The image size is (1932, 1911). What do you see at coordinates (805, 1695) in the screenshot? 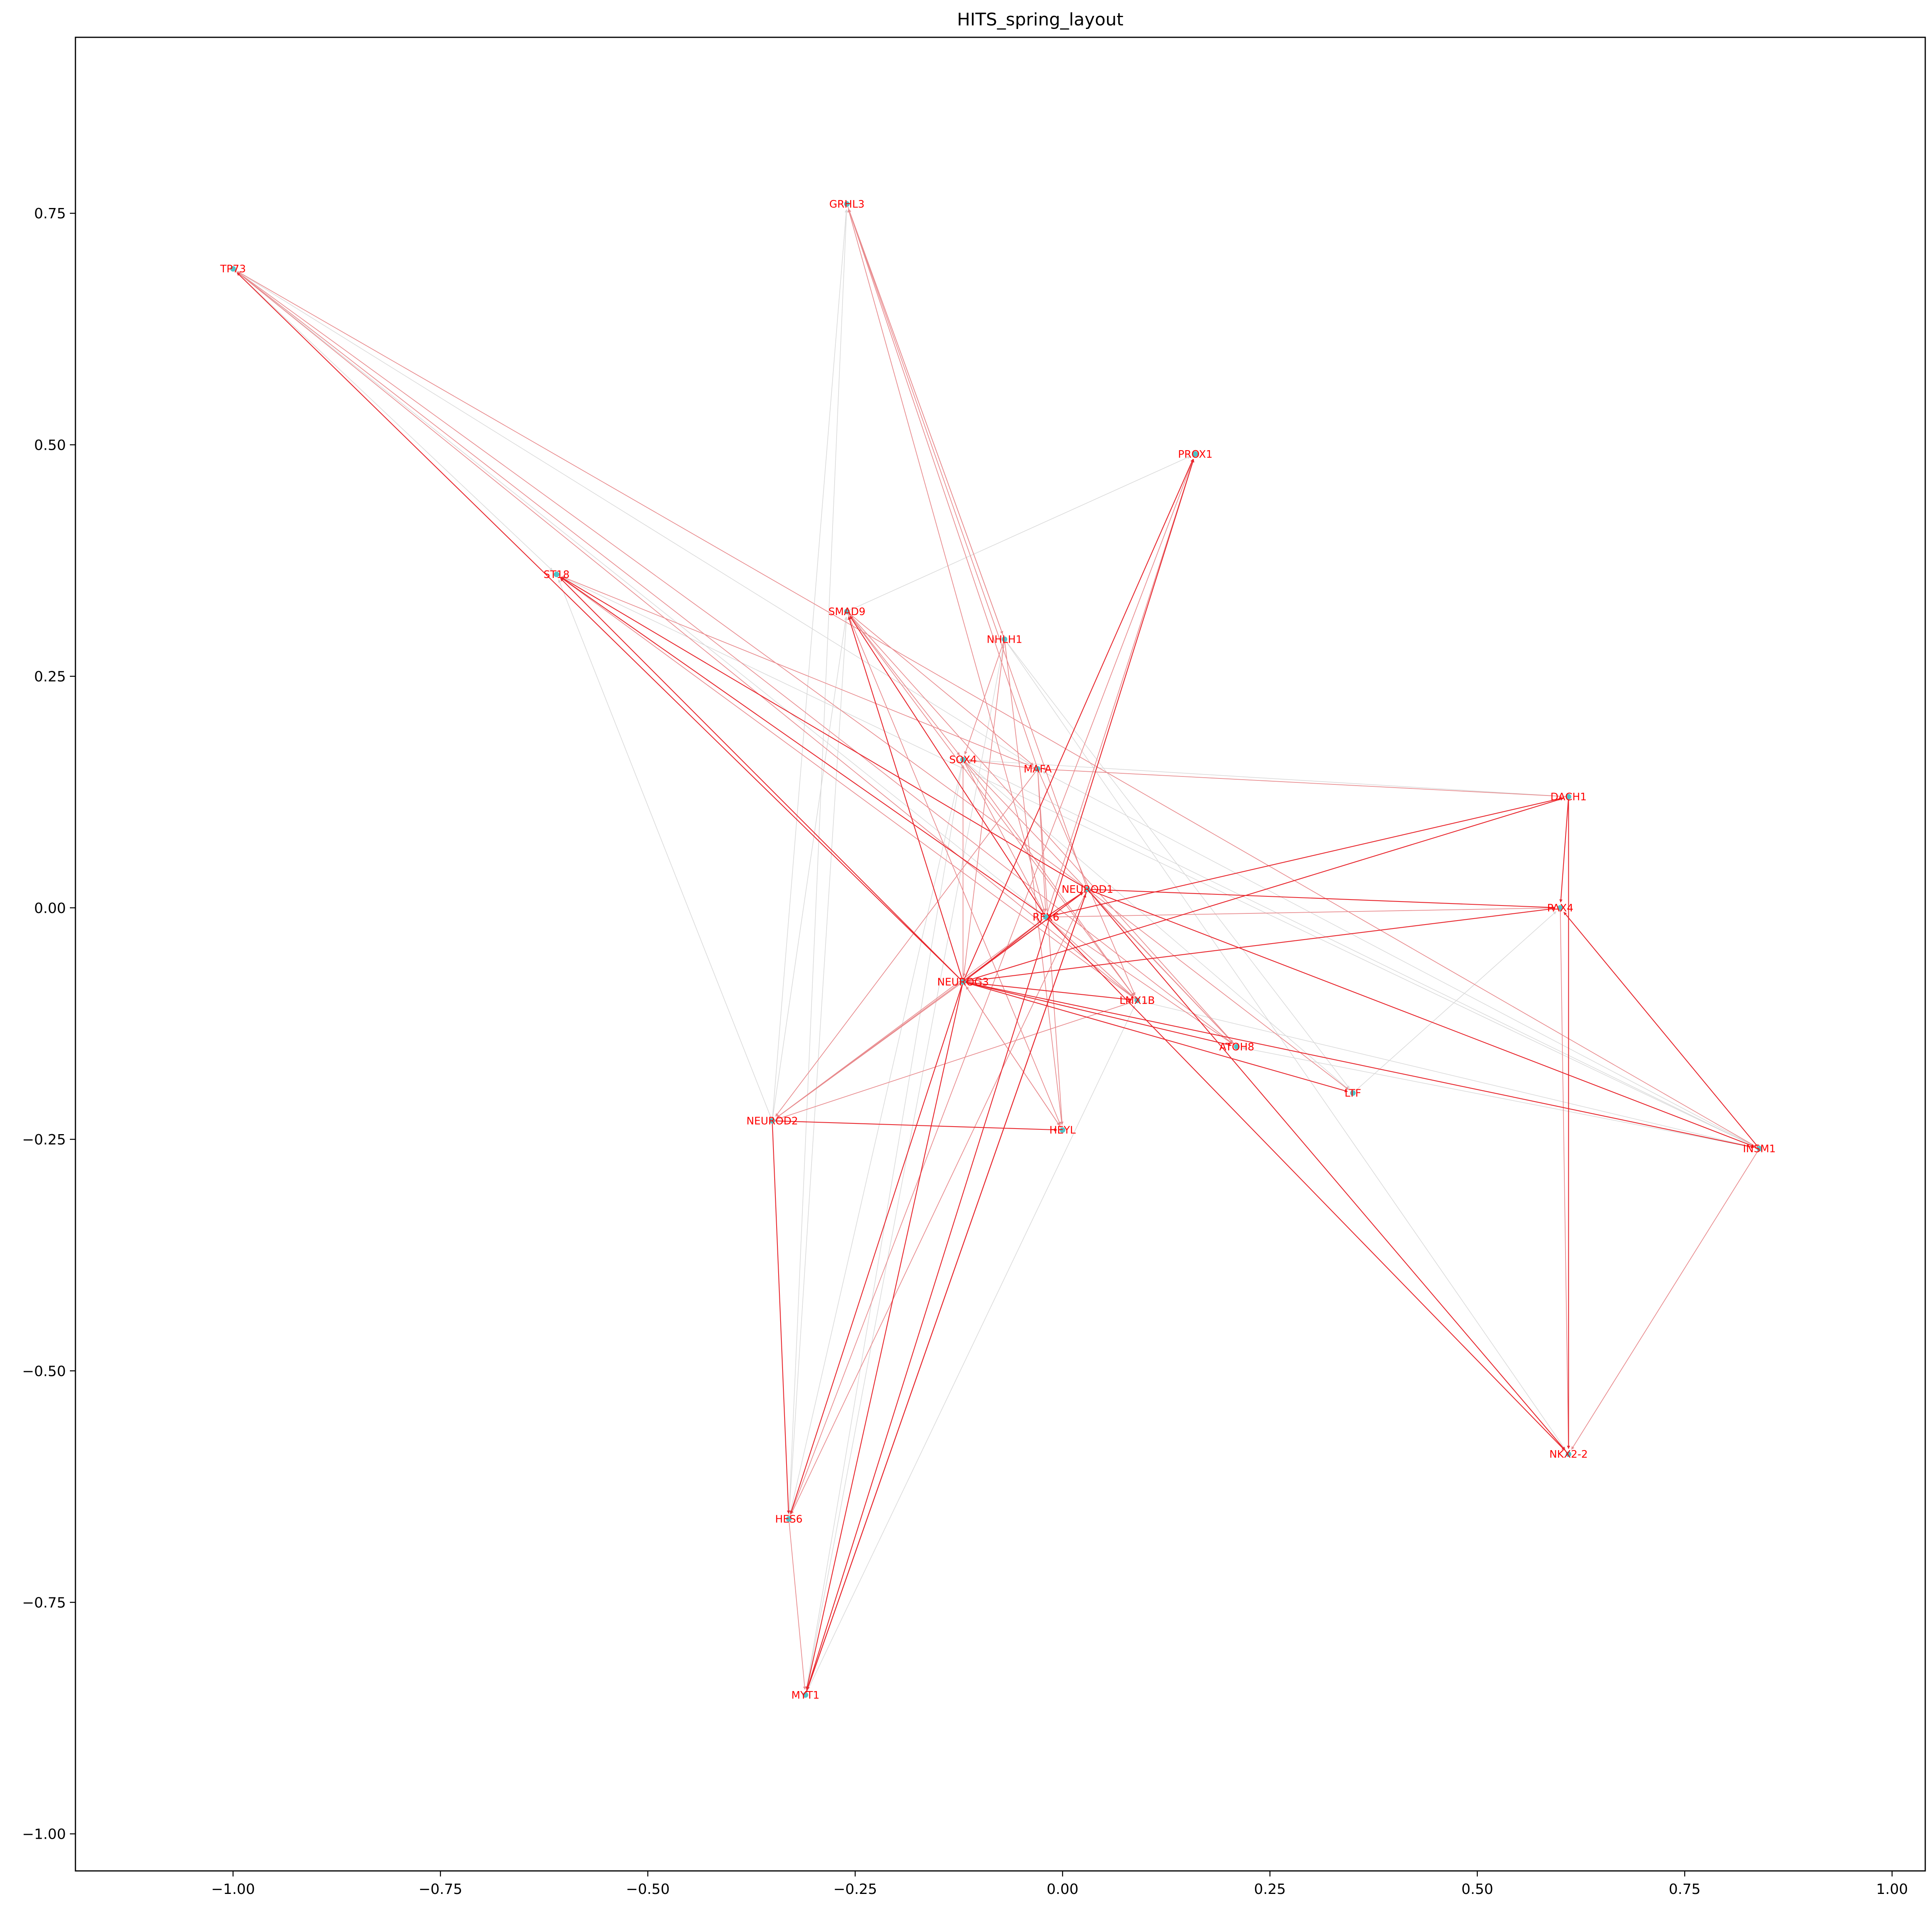
I see `node-myt1` at bounding box center [805, 1695].